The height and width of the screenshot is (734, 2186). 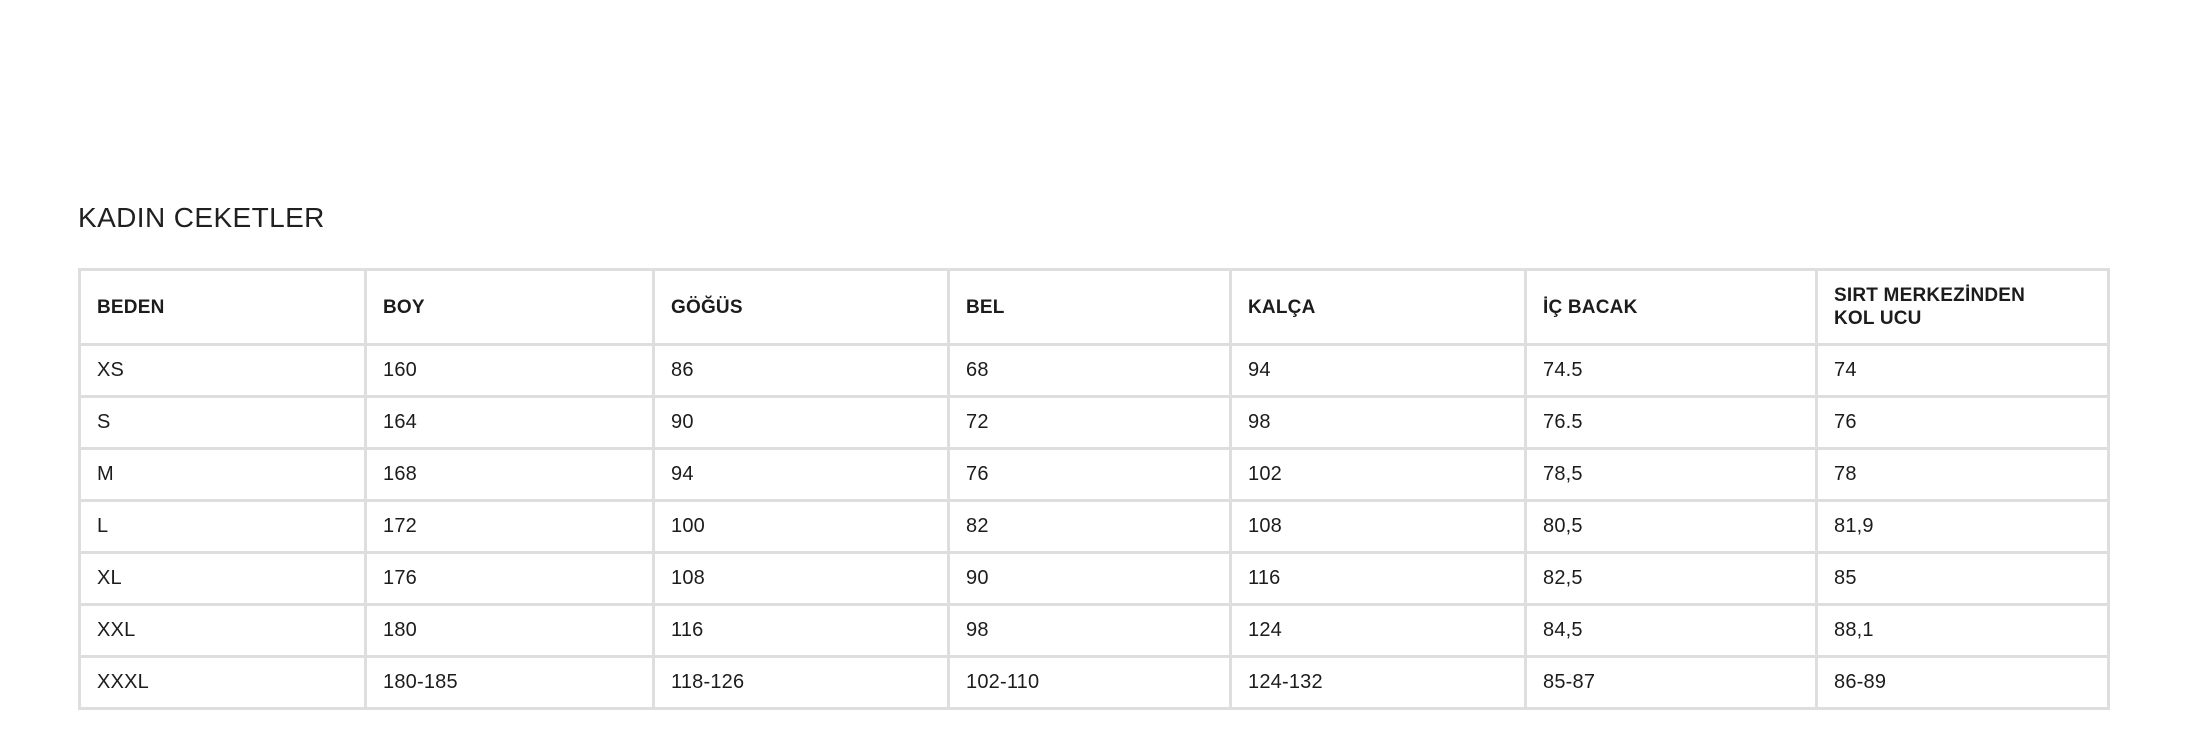 I want to click on cell-ic-bacak: 76.5, so click(x=1672, y=424).